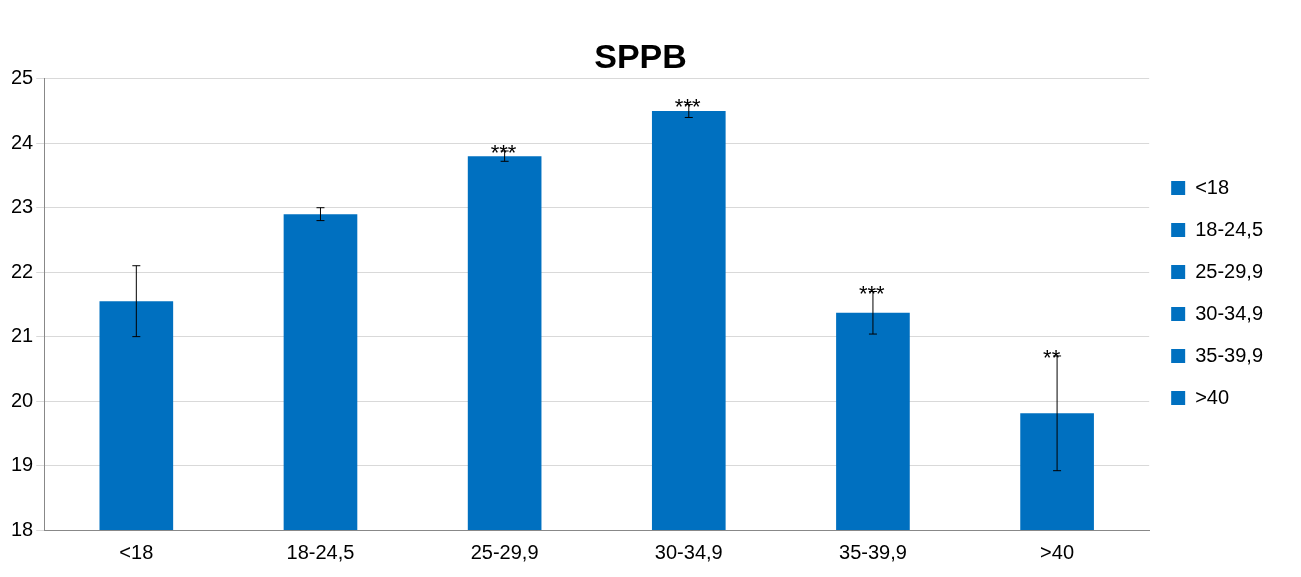 The image size is (1301, 577). What do you see at coordinates (1212, 396) in the screenshot?
I see `legend-label: >40` at bounding box center [1212, 396].